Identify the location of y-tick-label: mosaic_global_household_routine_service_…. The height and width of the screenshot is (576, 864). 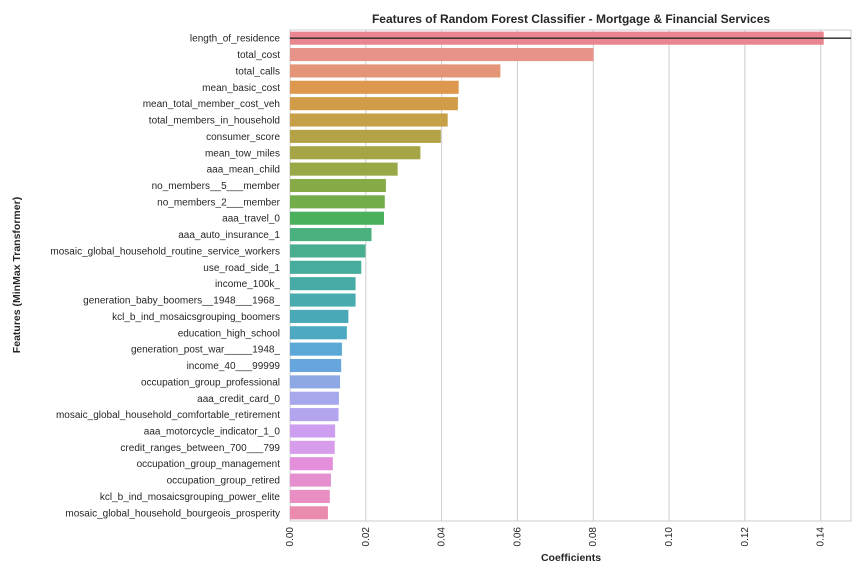
(165, 251).